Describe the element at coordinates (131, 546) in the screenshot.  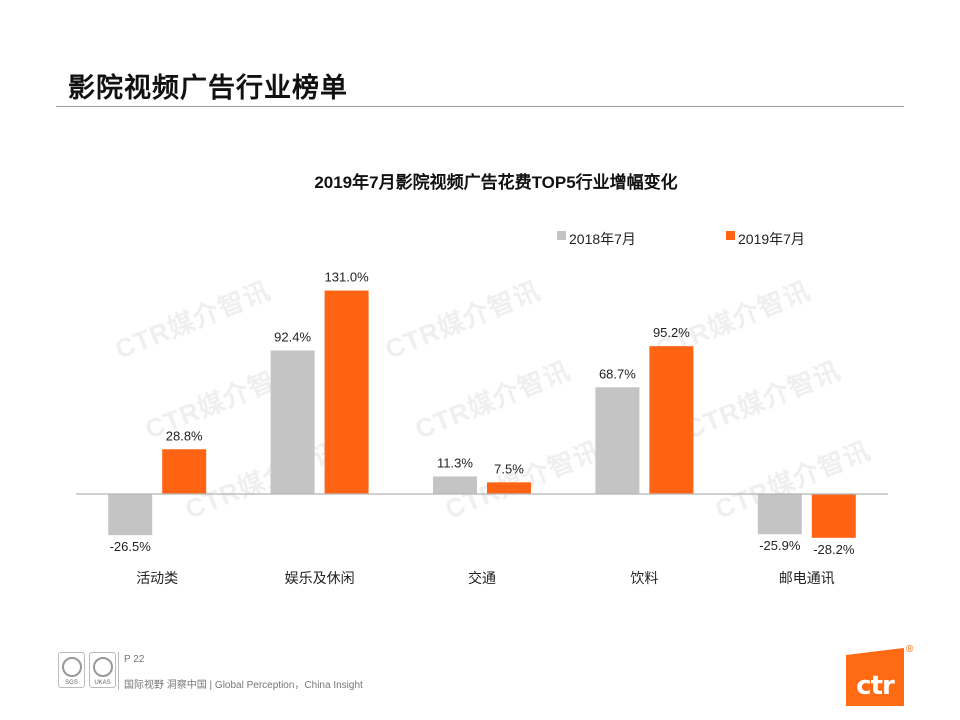
I see `data-label-2018-0: -26.5%` at that location.